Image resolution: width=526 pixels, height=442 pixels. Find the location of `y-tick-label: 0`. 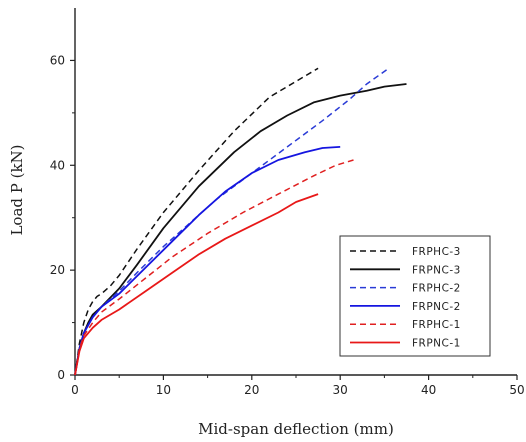

y-tick-label: 0 is located at coordinates (61, 375).